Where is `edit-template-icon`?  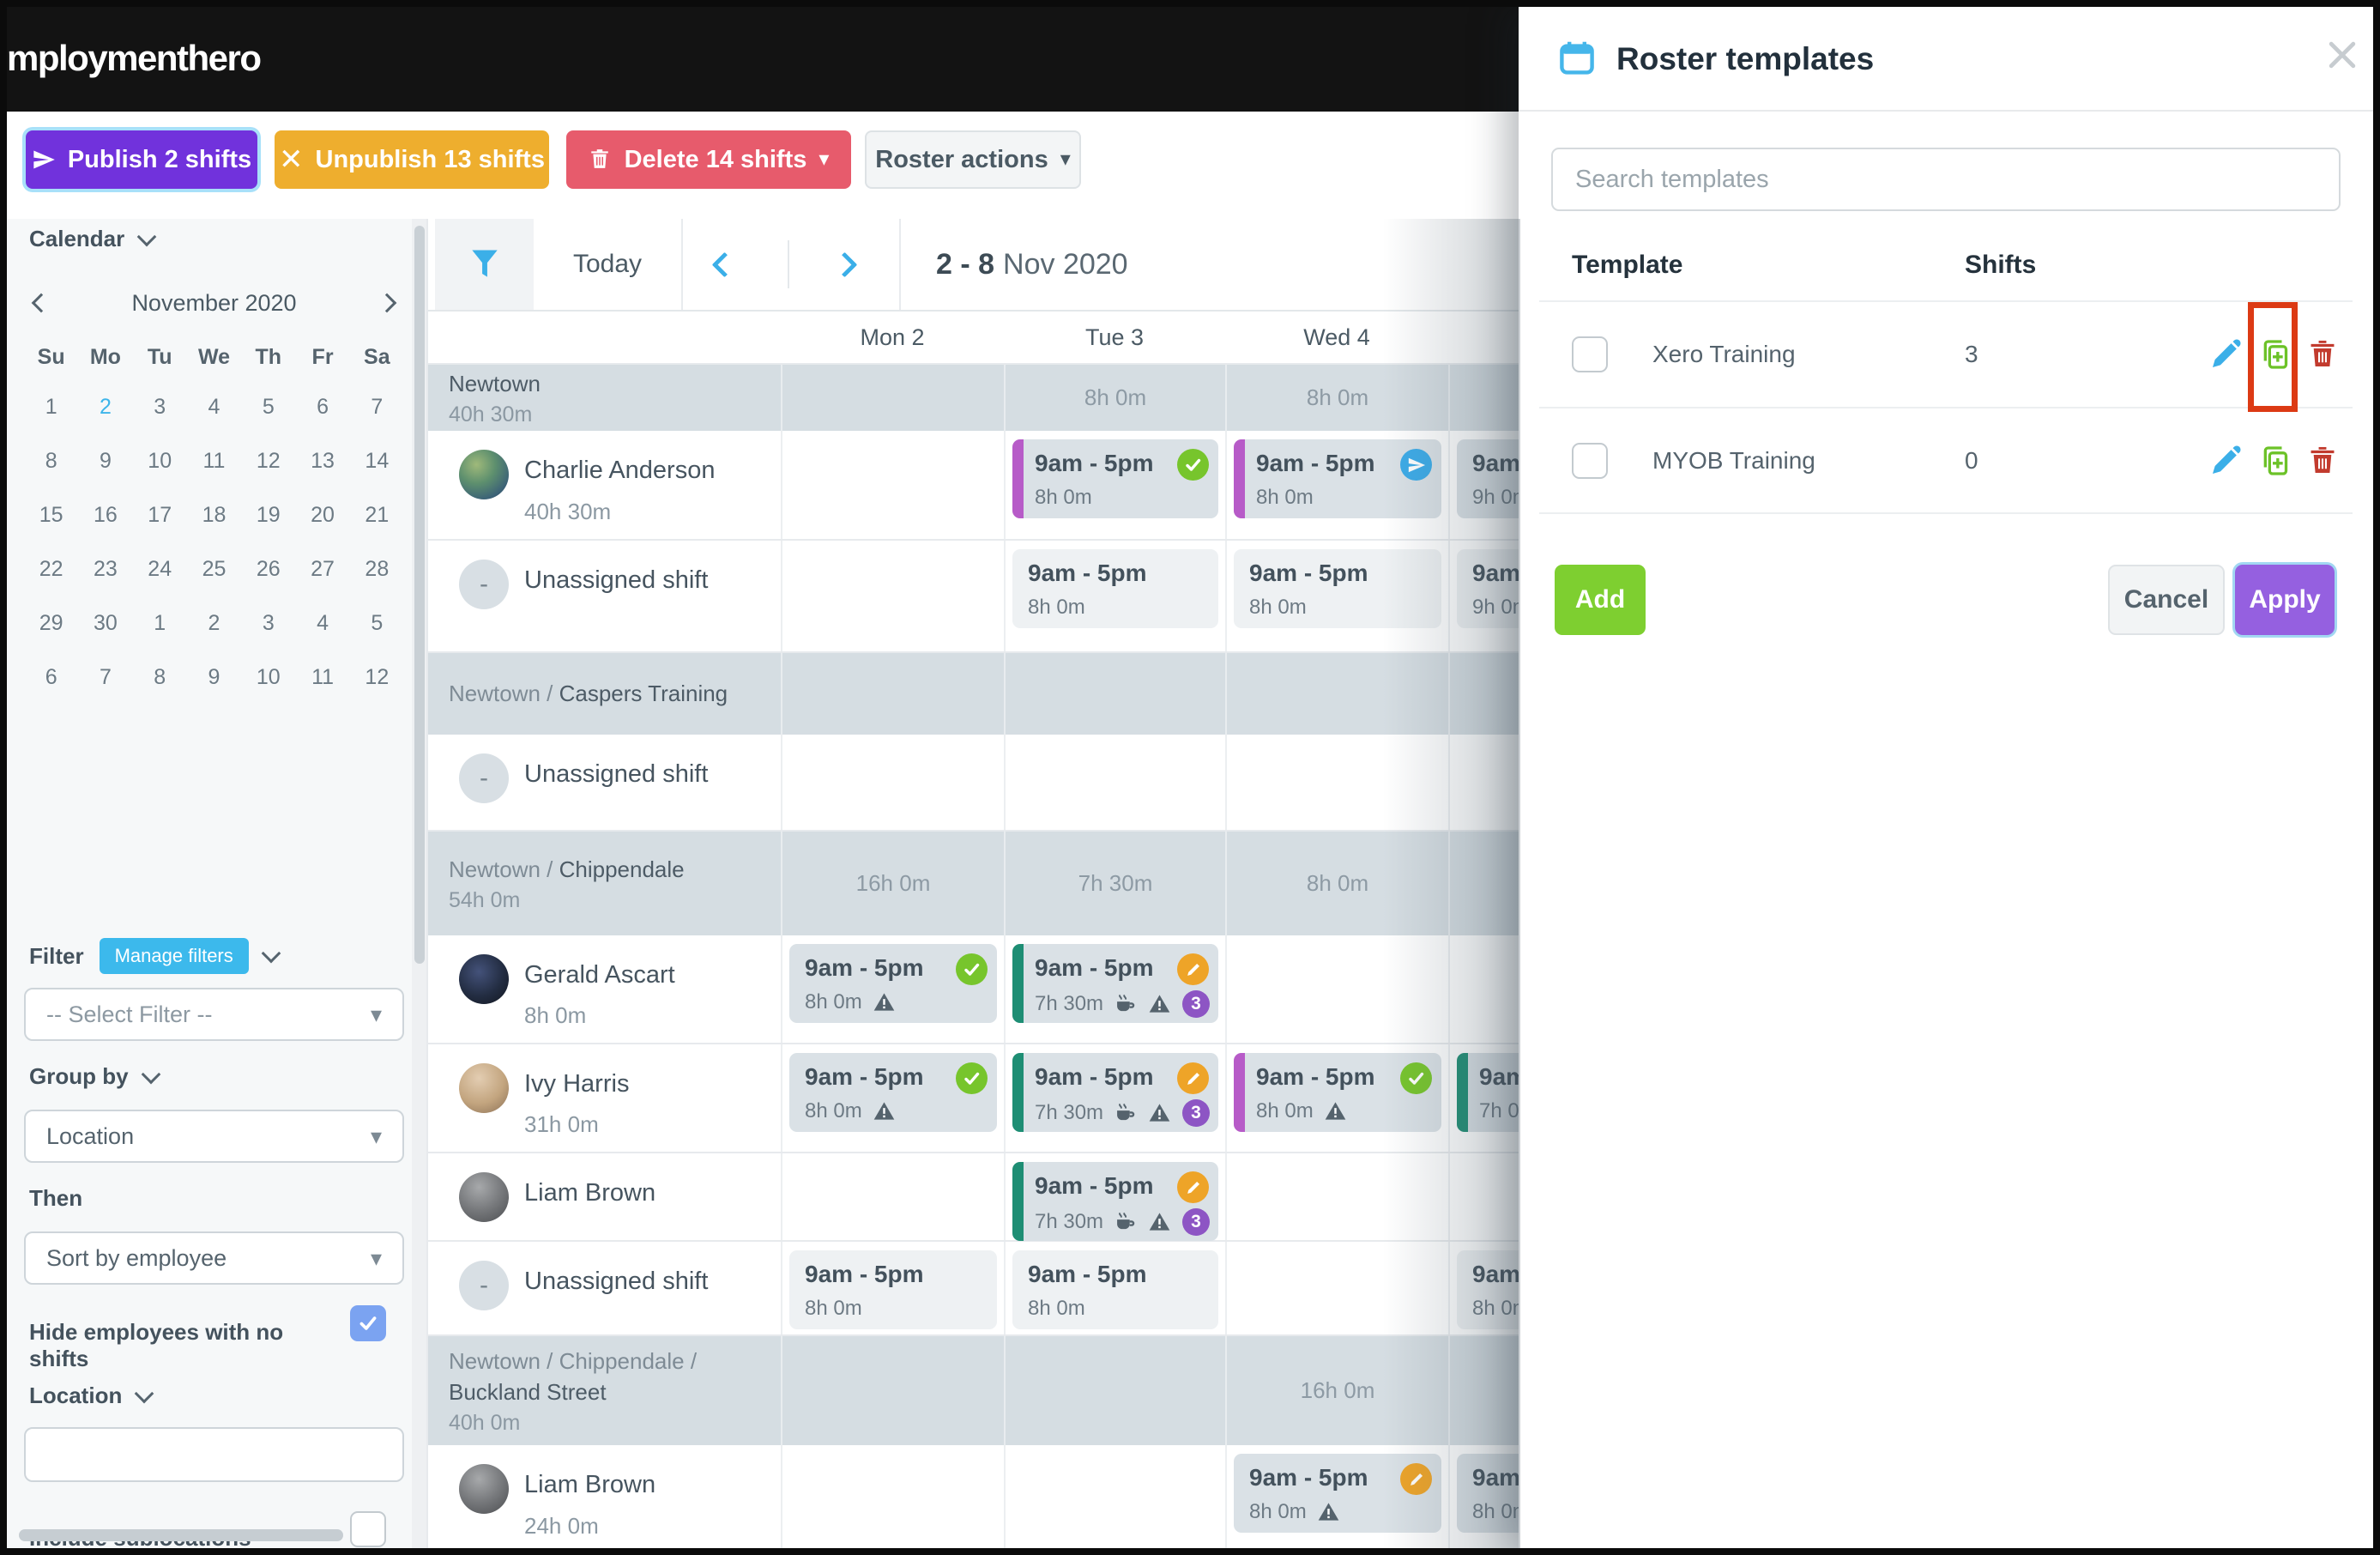 edit-template-icon is located at coordinates (2225, 354).